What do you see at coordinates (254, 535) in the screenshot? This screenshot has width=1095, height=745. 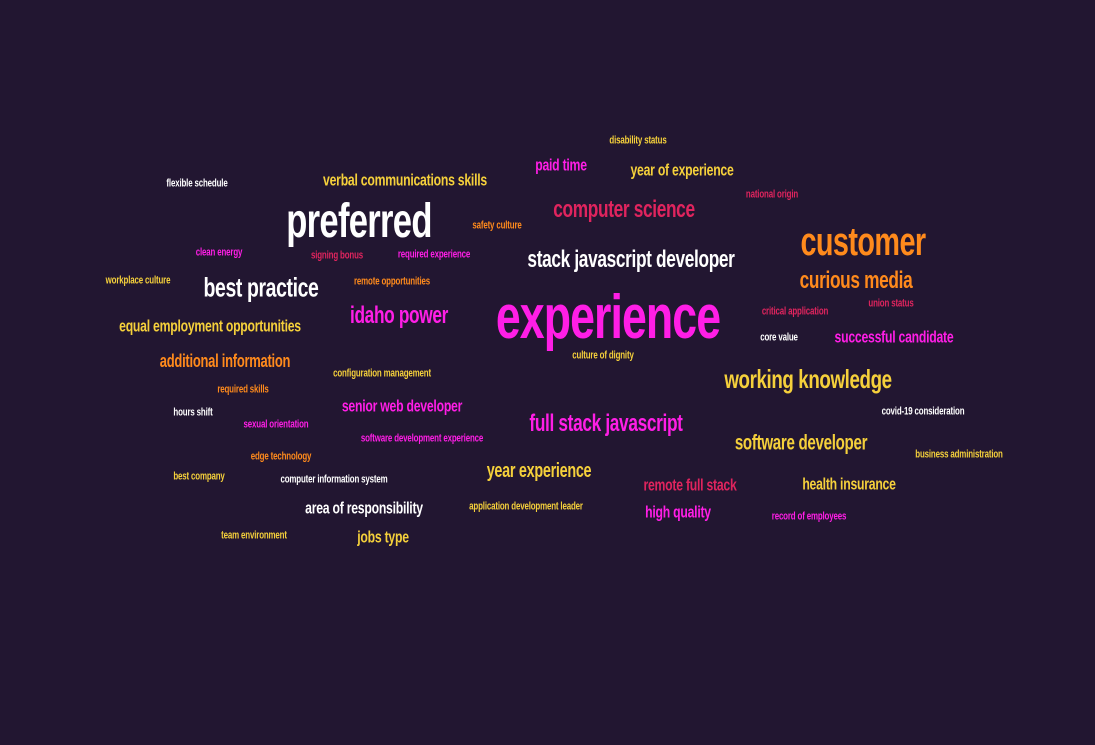 I see `word-team-environment: team environment` at bounding box center [254, 535].